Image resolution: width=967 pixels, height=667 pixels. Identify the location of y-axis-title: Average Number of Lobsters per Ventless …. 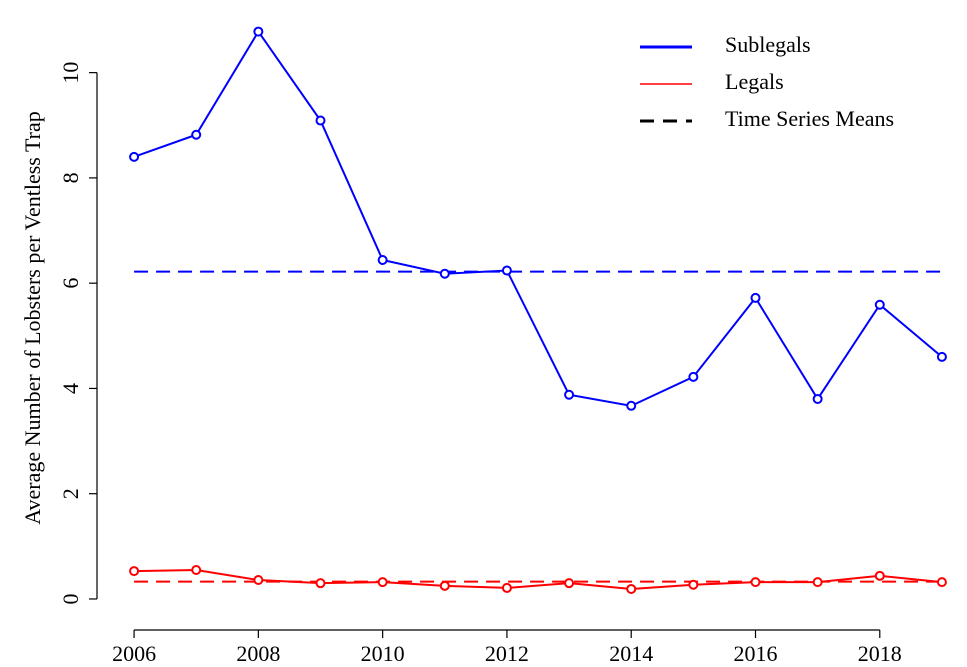
(32, 317).